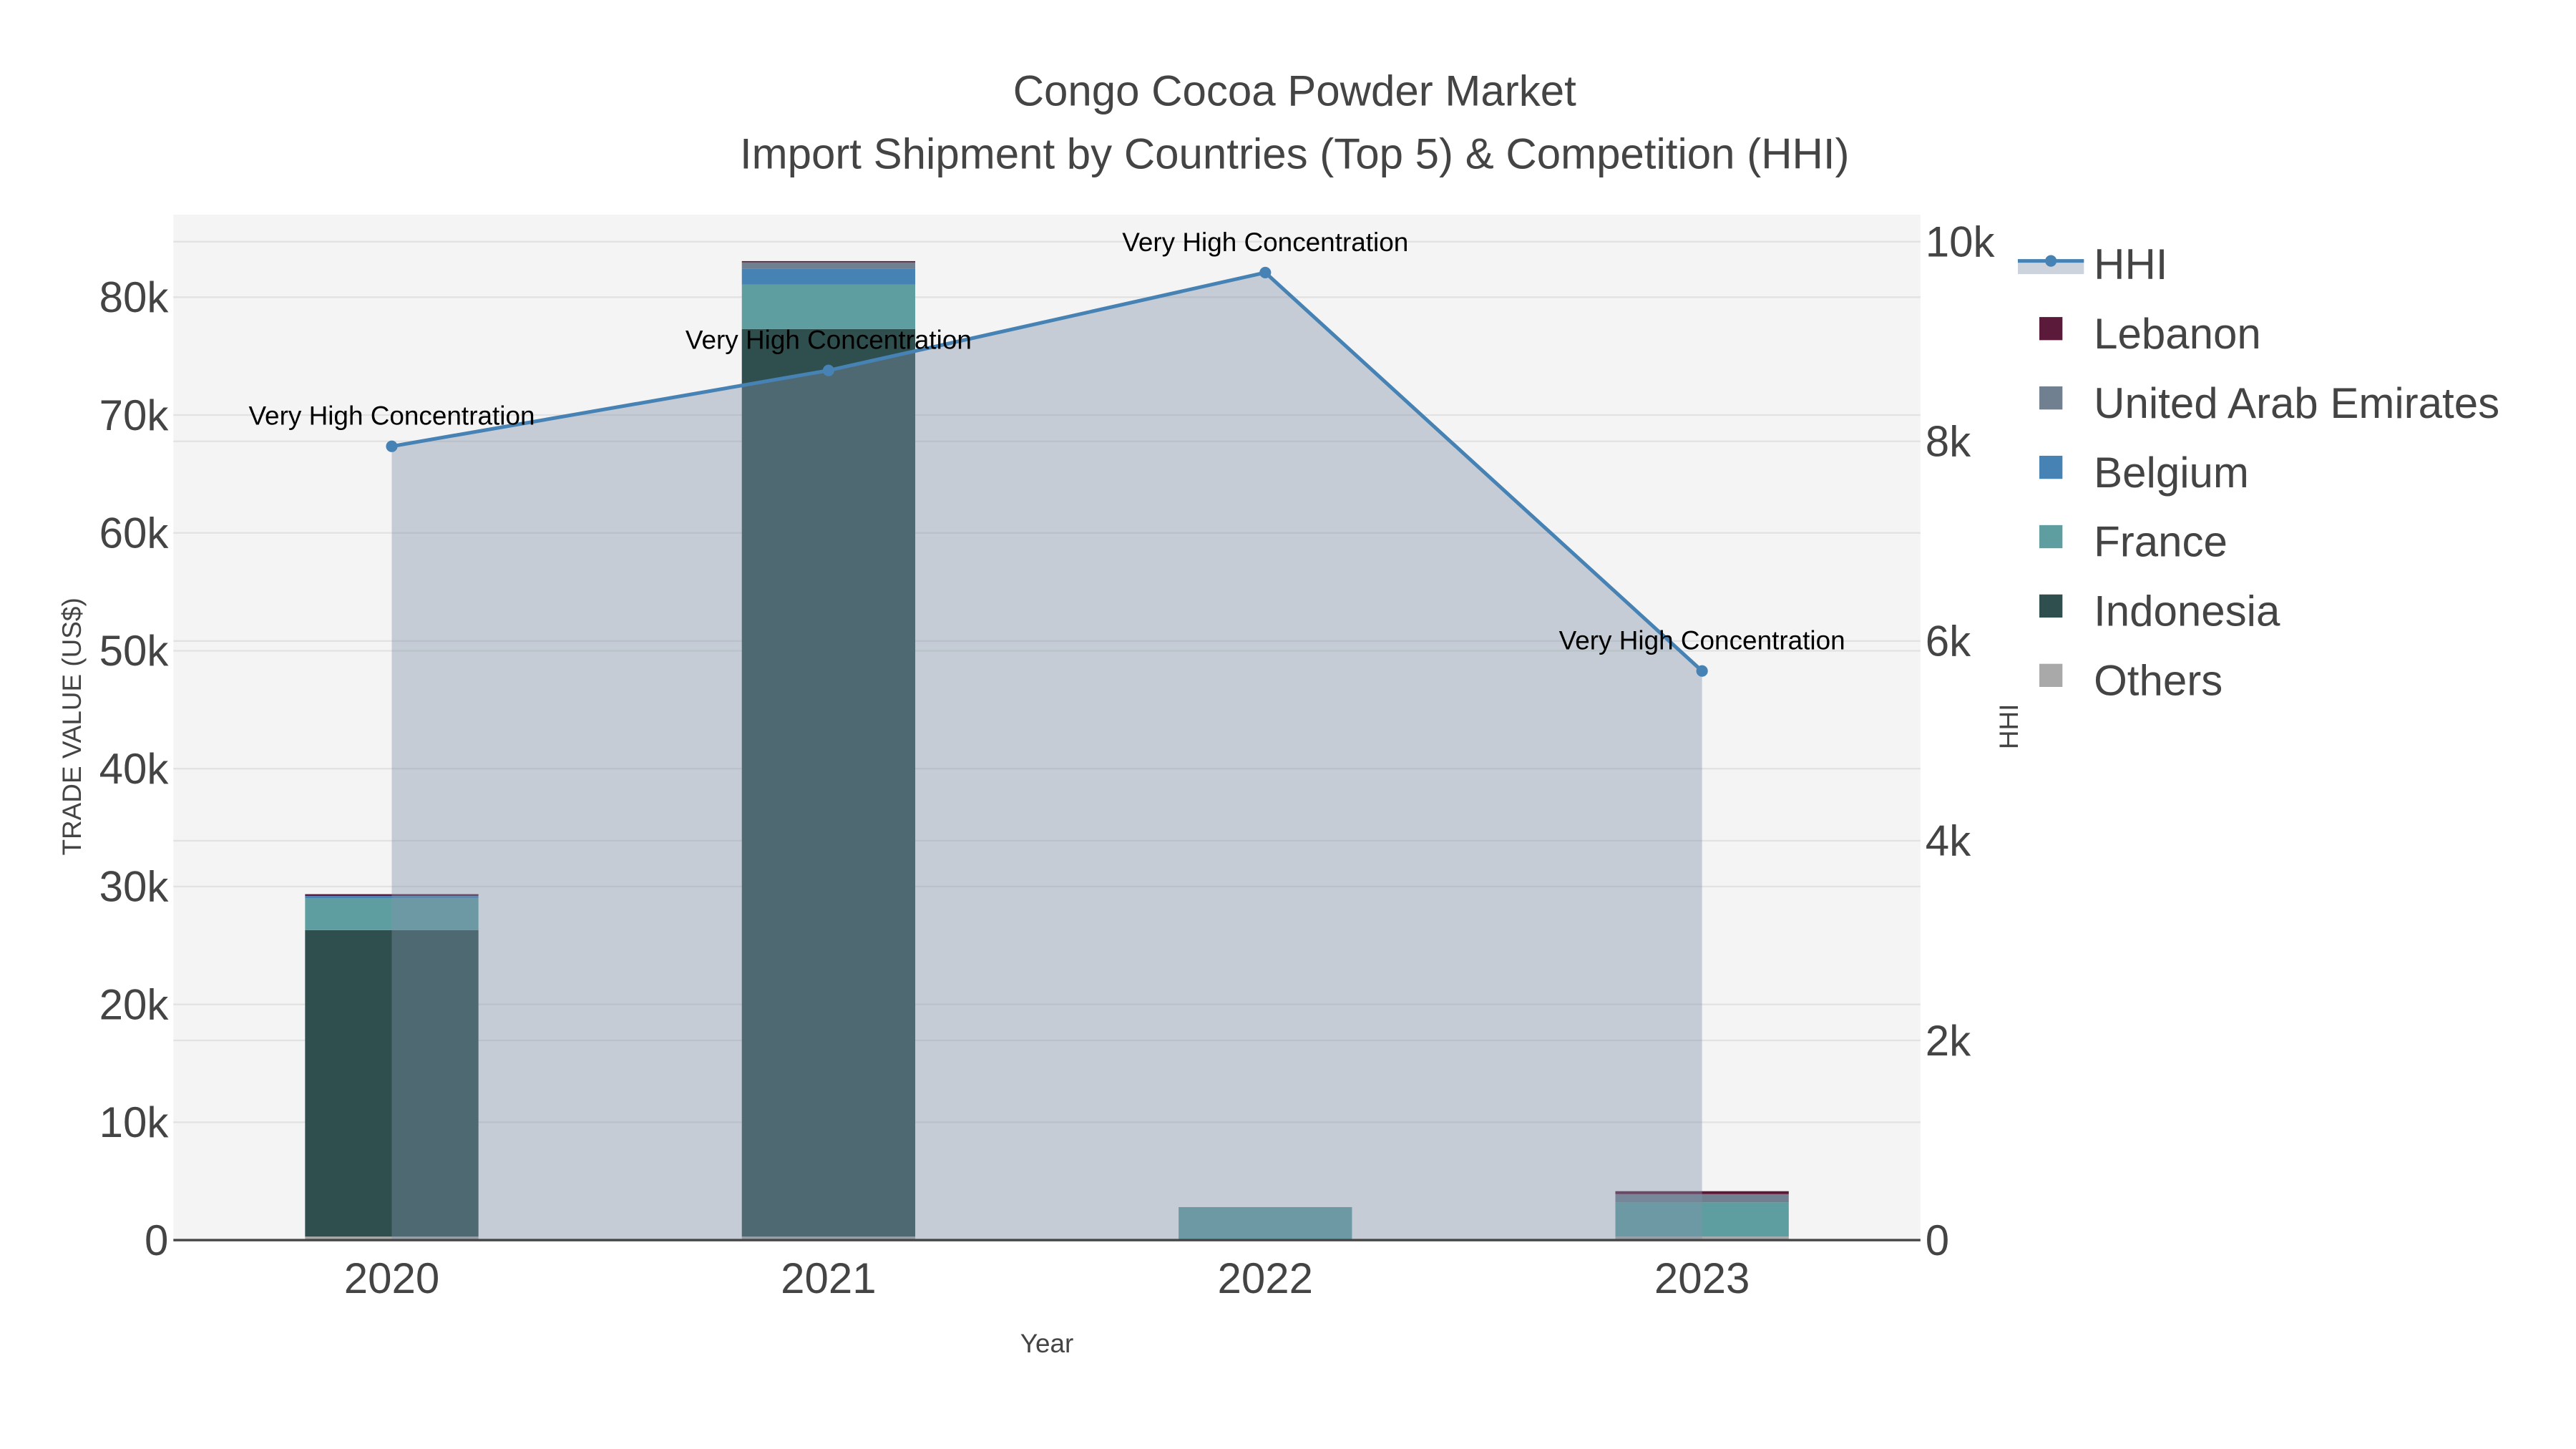  I want to click on x-tick-label: 2020, so click(391, 1278).